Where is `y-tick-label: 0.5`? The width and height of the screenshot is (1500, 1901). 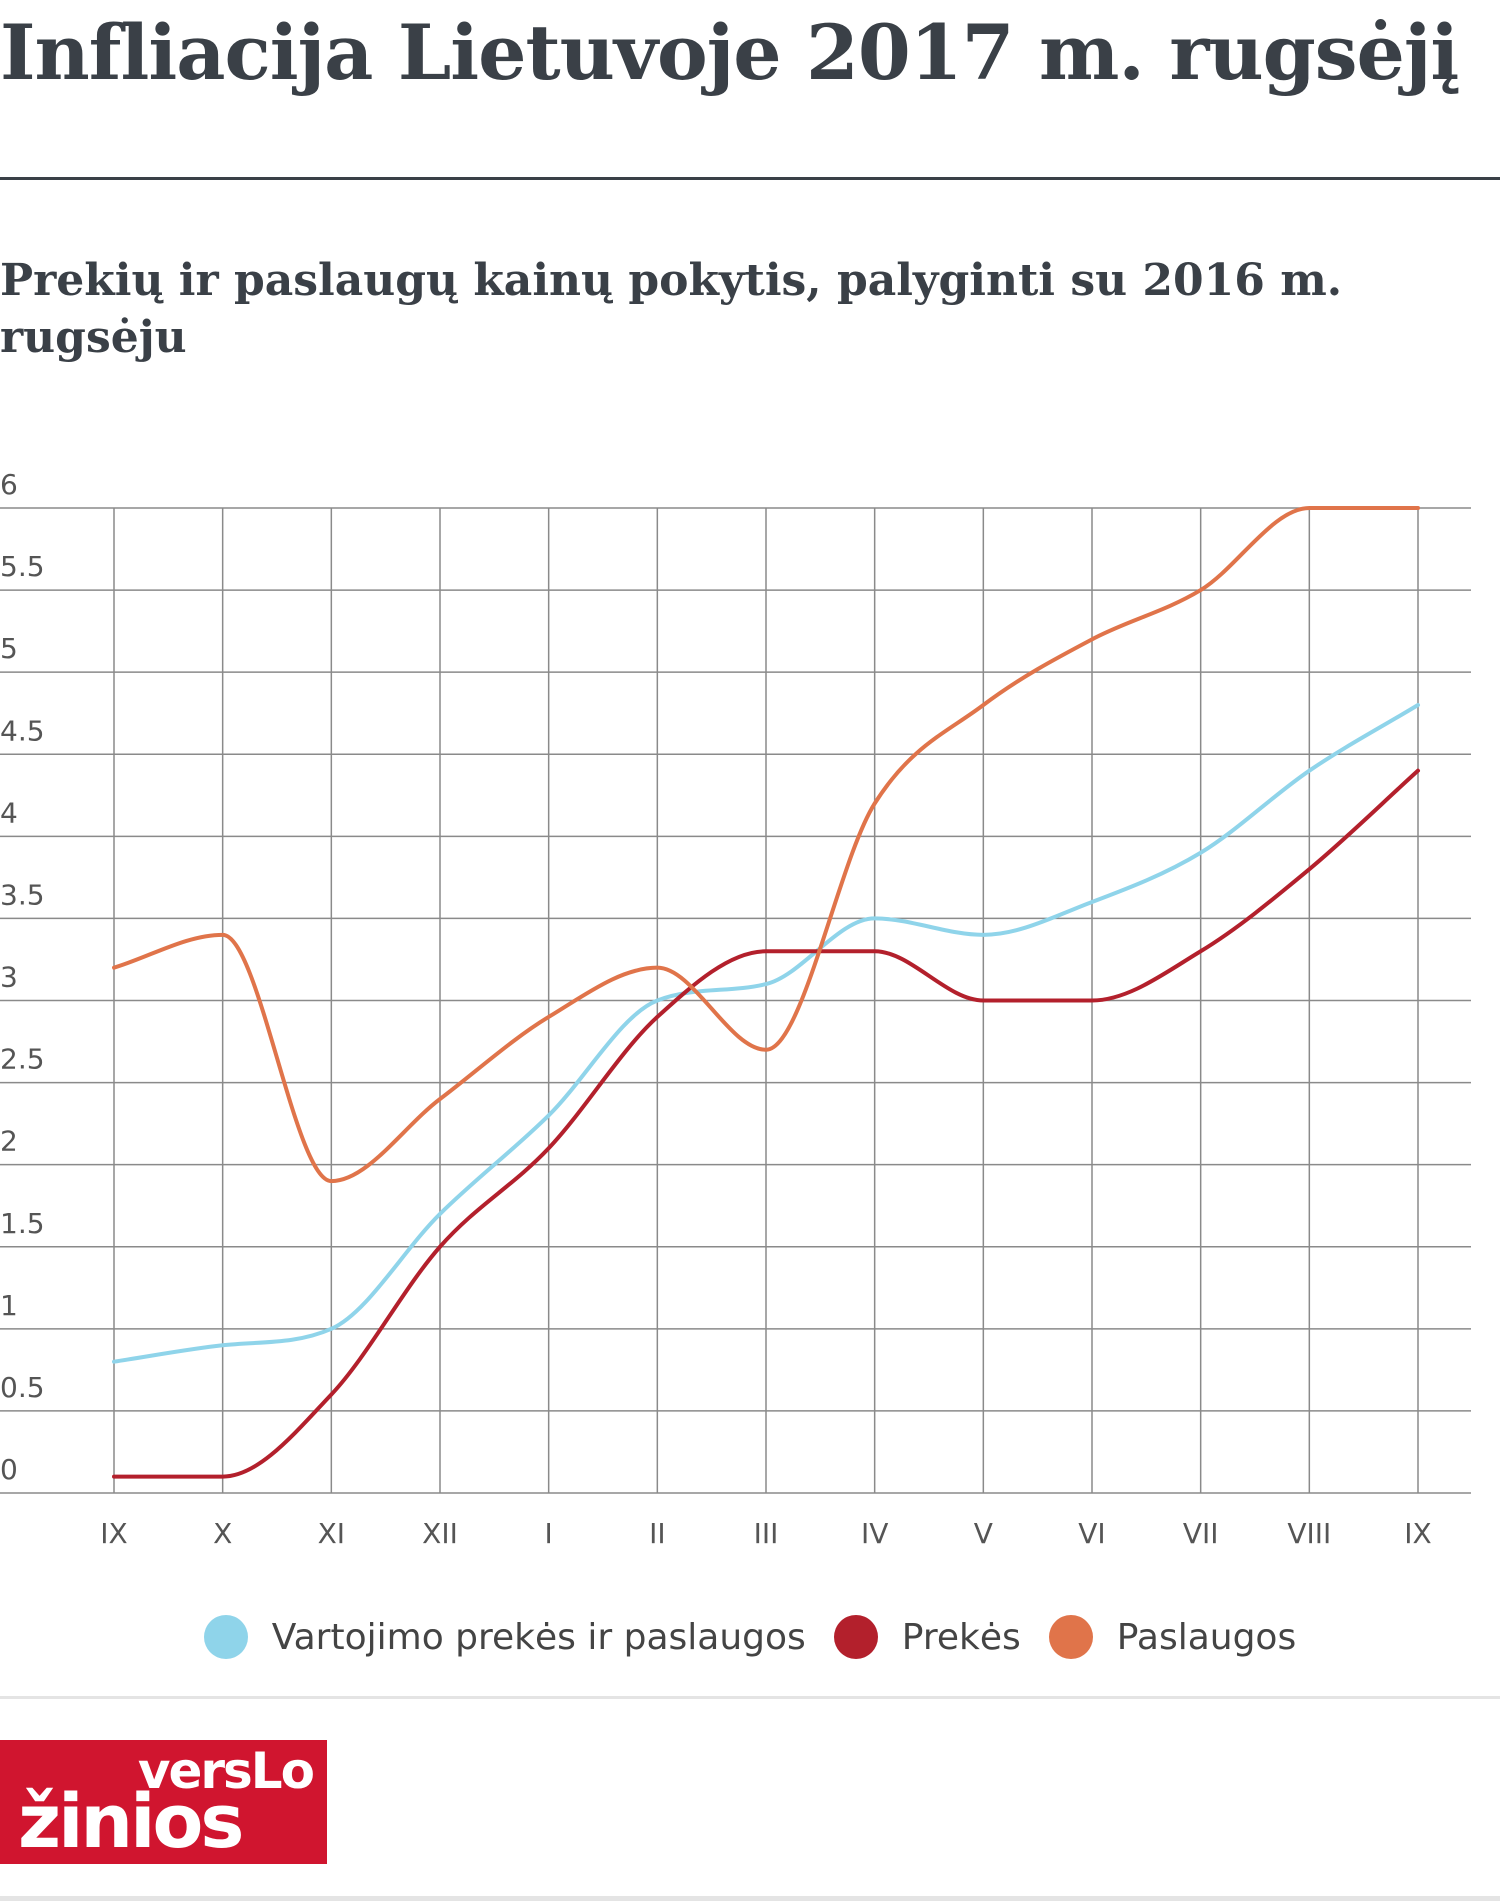 y-tick-label: 0.5 is located at coordinates (22, 1387).